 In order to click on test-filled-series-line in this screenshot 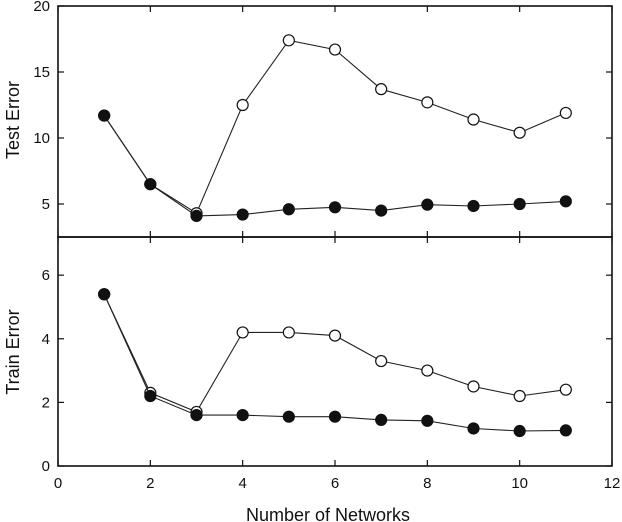, I will do `click(334, 166)`.